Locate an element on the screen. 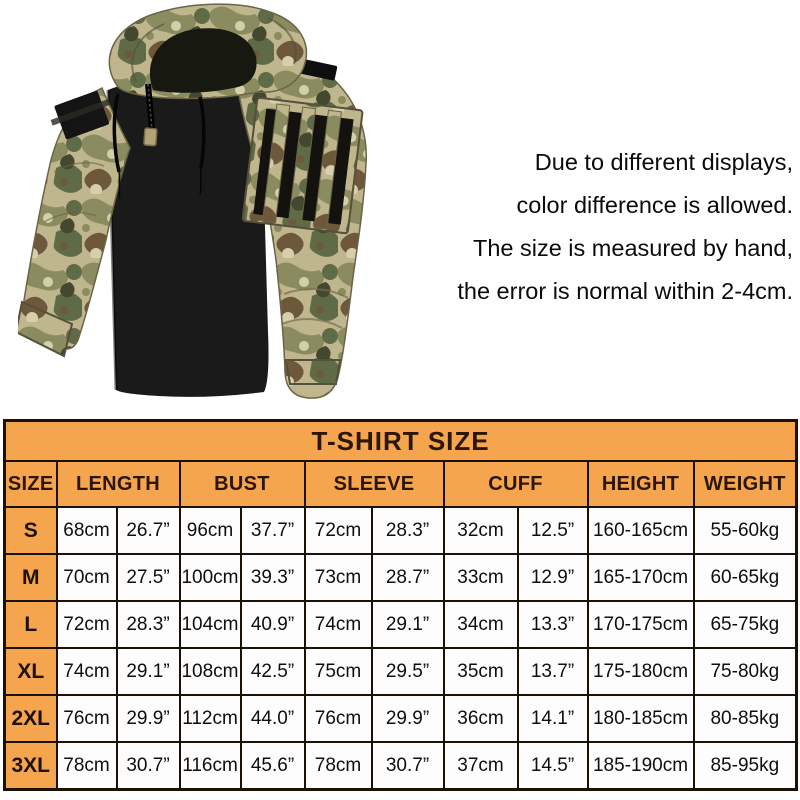 This screenshot has width=800, height=800. table-cell: 40.9” is located at coordinates (272, 624).